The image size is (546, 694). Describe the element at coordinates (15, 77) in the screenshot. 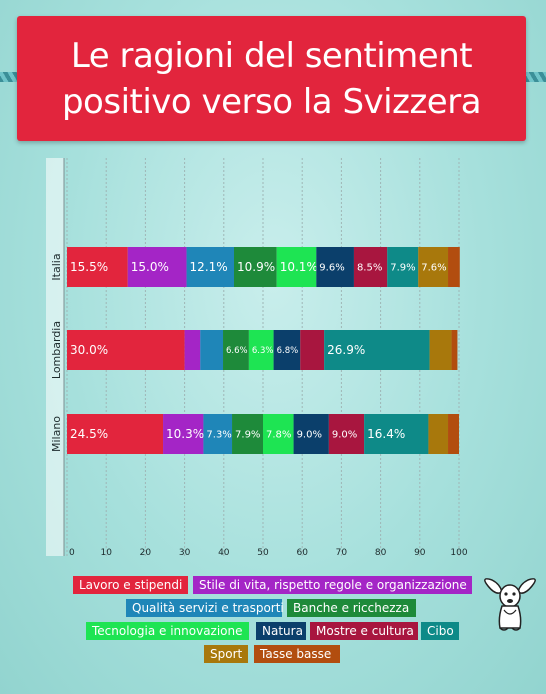

I see `rope-left-decoration` at that location.